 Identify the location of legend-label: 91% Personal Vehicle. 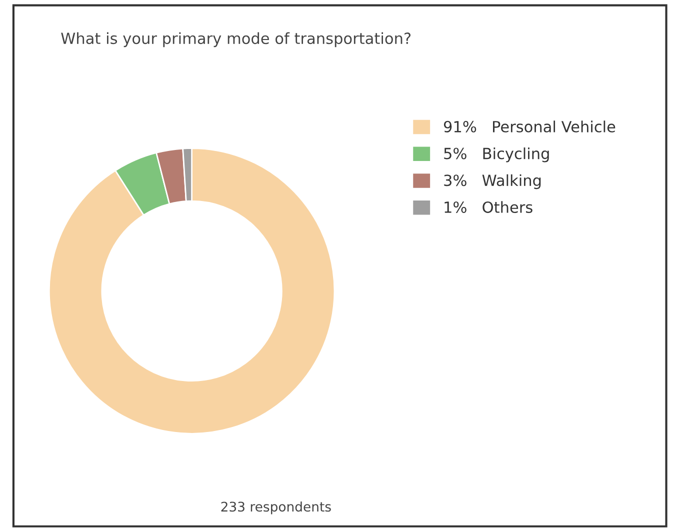
(530, 126).